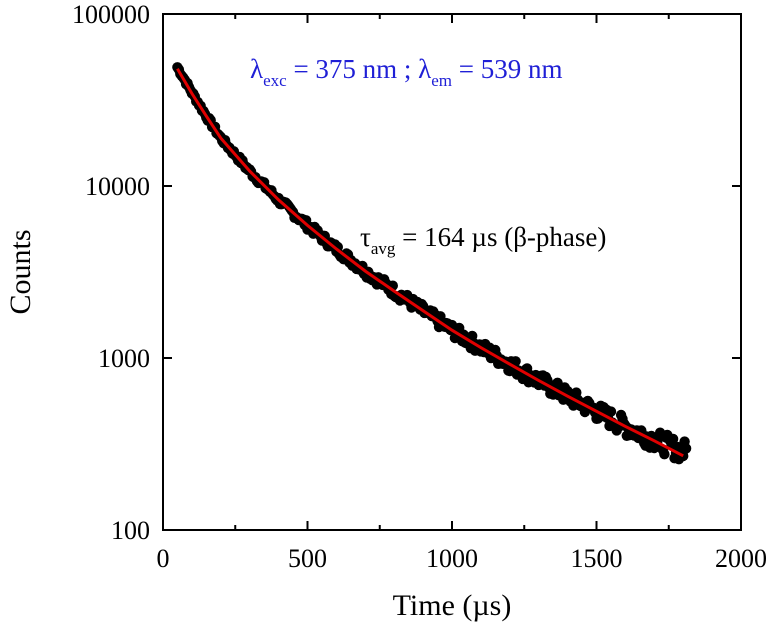  What do you see at coordinates (130, 530) in the screenshot?
I see `y-tick-label: 100` at bounding box center [130, 530].